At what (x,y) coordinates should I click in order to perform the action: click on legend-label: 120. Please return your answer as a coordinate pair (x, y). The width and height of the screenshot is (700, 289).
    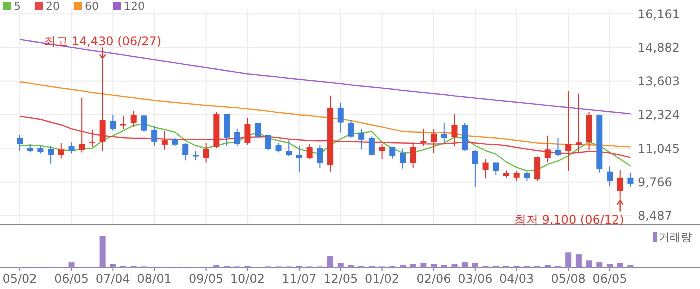
    Looking at the image, I should click on (134, 6).